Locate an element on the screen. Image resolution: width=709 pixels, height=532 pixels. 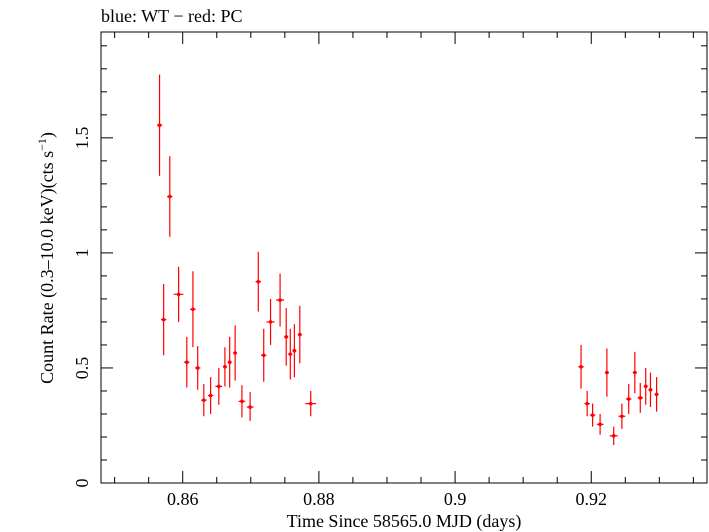
y-tick-label: 1.5 is located at coordinates (82, 138).